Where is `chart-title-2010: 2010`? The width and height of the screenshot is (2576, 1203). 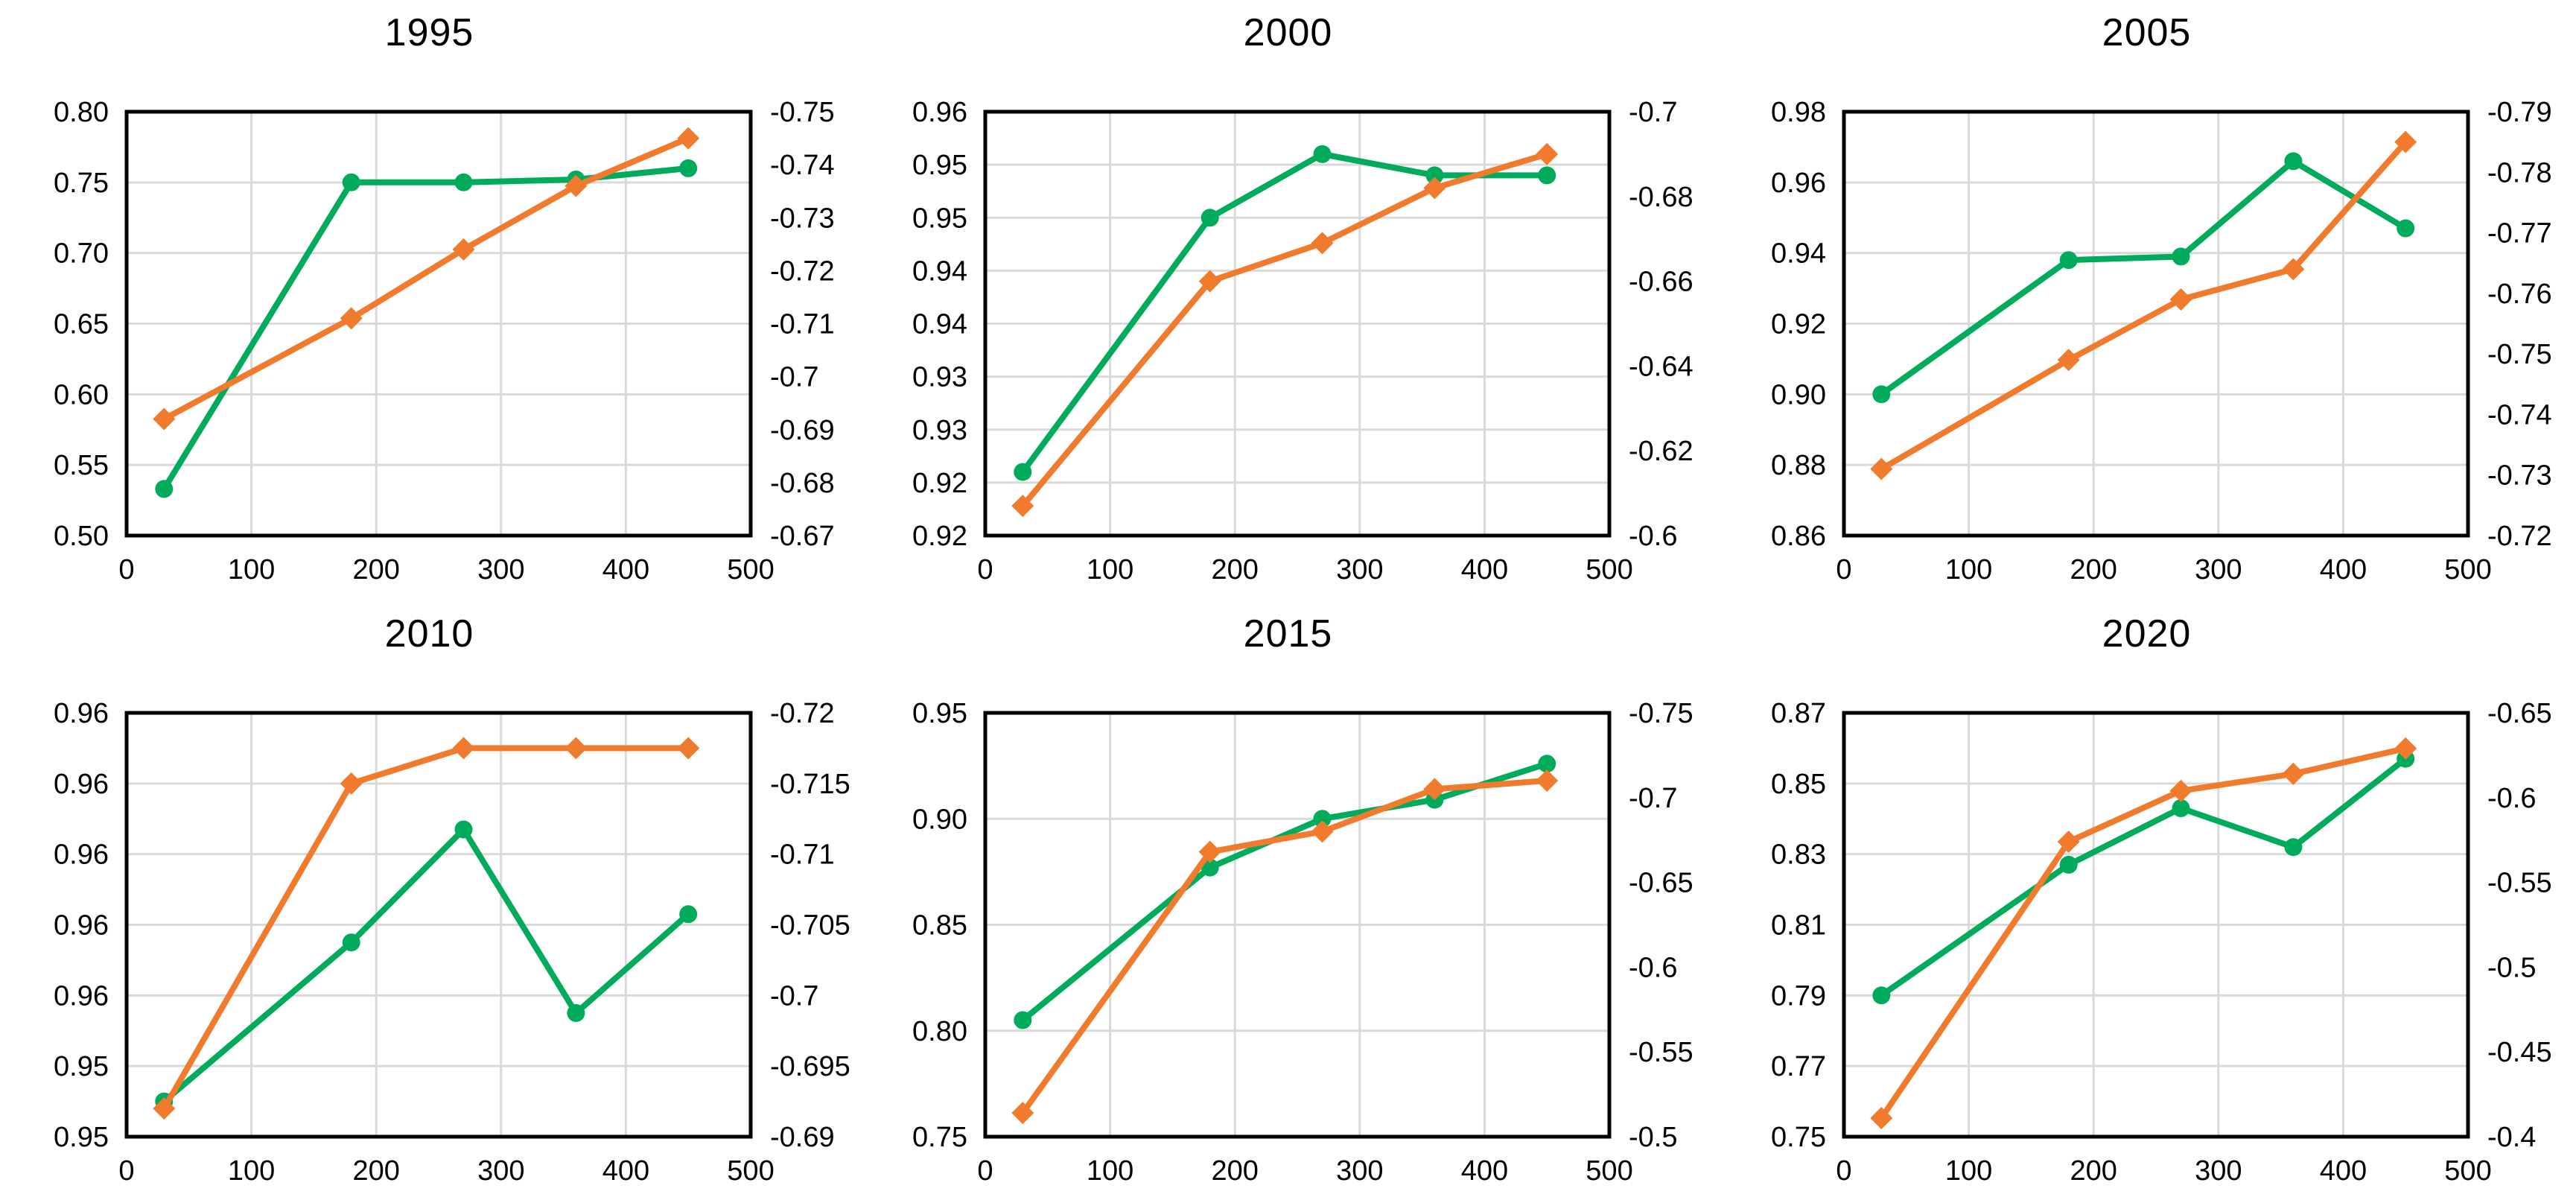
chart-title-2010: 2010 is located at coordinates (429, 634).